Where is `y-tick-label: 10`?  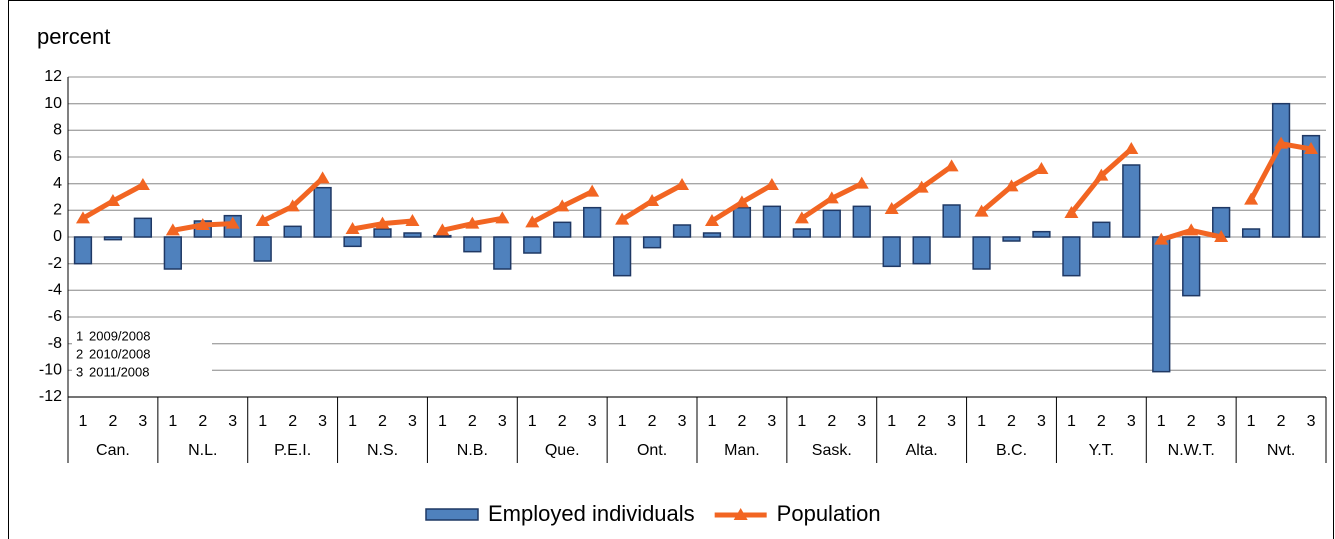
y-tick-label: 10 is located at coordinates (53, 103).